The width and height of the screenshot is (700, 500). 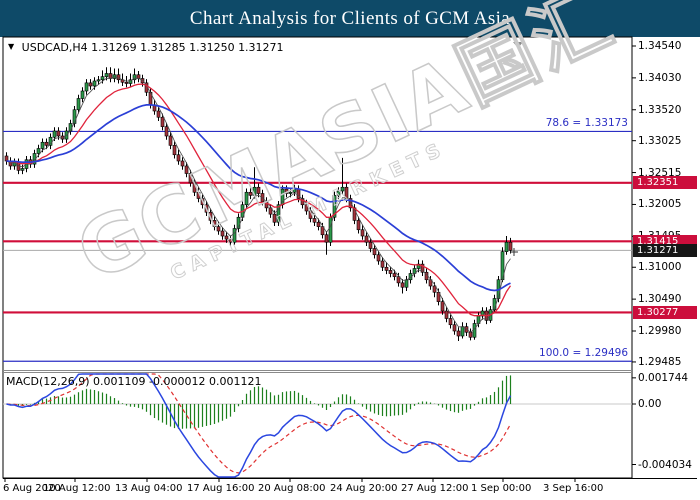 What do you see at coordinates (583, 353) in the screenshot?
I see `fibonacci-label-100.0: 100.0 = 1.29496` at bounding box center [583, 353].